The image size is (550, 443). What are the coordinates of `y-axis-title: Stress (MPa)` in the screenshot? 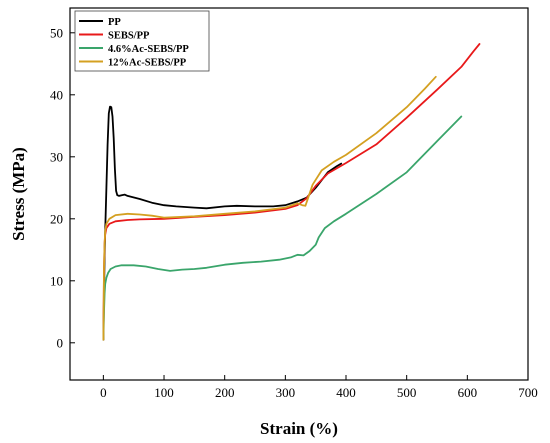 It's located at (18, 194).